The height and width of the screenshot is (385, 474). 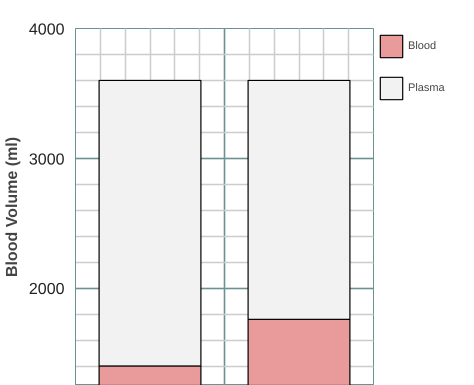 I want to click on y-tick-label: 2000, so click(x=46, y=289).